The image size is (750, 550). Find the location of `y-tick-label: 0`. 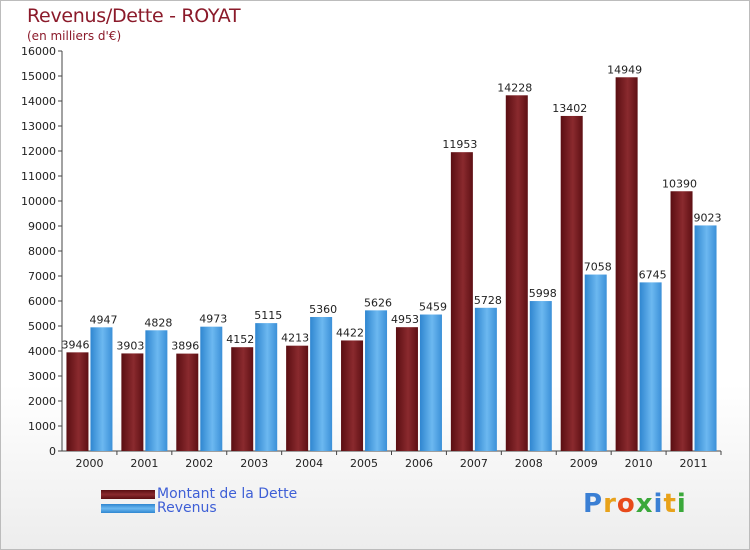

y-tick-label: 0 is located at coordinates (52, 451).